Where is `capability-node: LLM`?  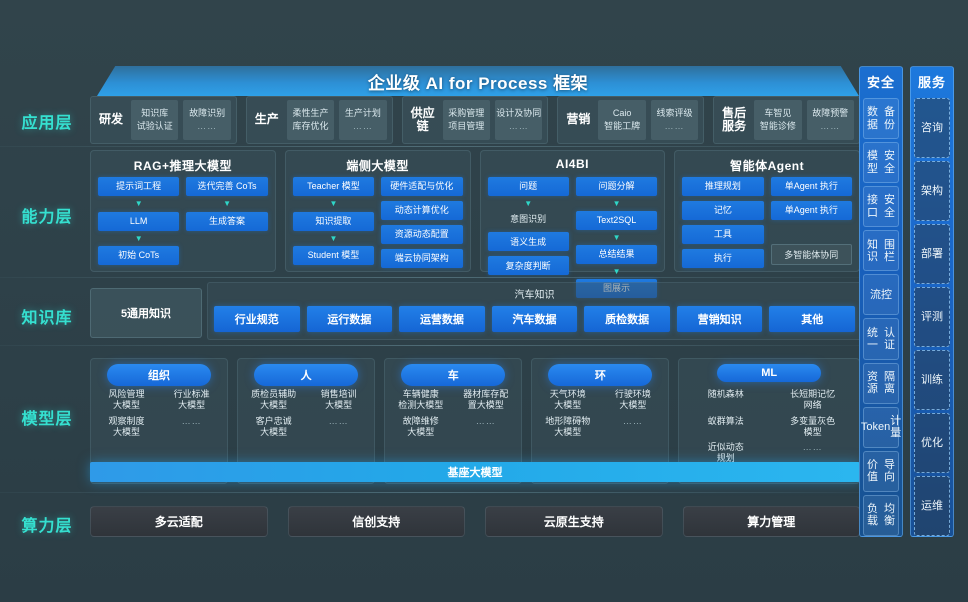 capability-node: LLM is located at coordinates (139, 221).